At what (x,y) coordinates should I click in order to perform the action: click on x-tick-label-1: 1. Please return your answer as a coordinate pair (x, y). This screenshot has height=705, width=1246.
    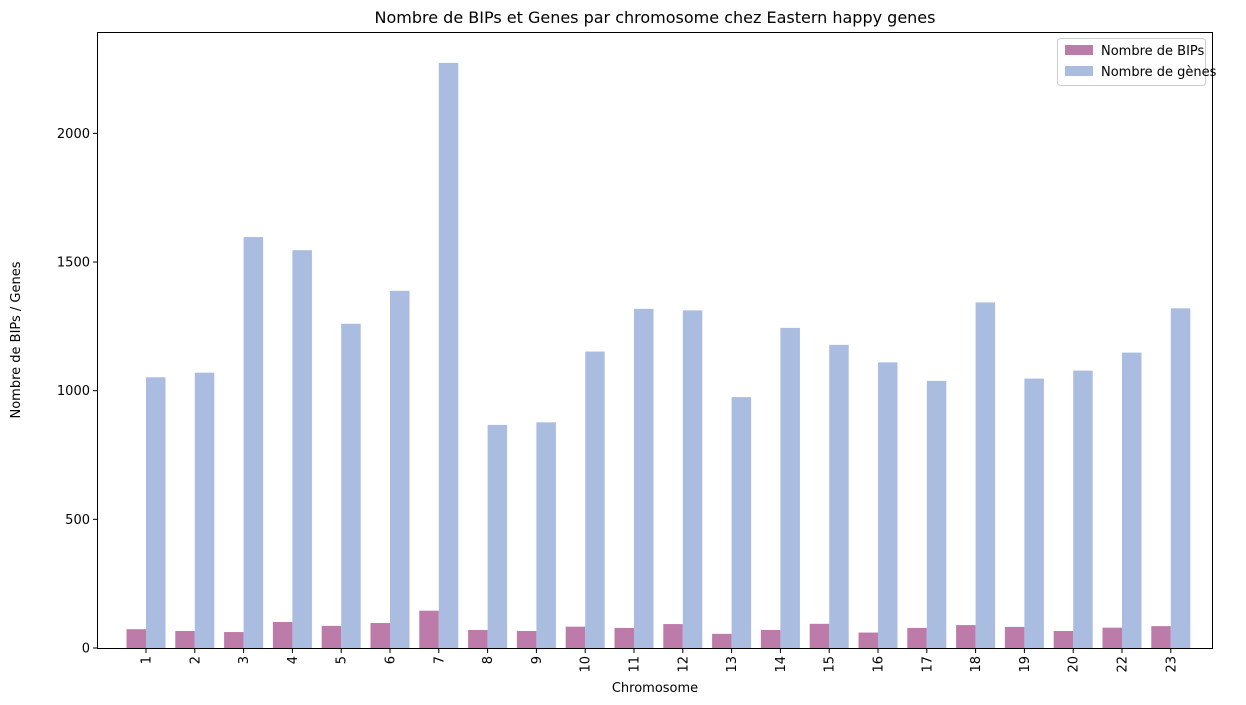
    Looking at the image, I should click on (147, 660).